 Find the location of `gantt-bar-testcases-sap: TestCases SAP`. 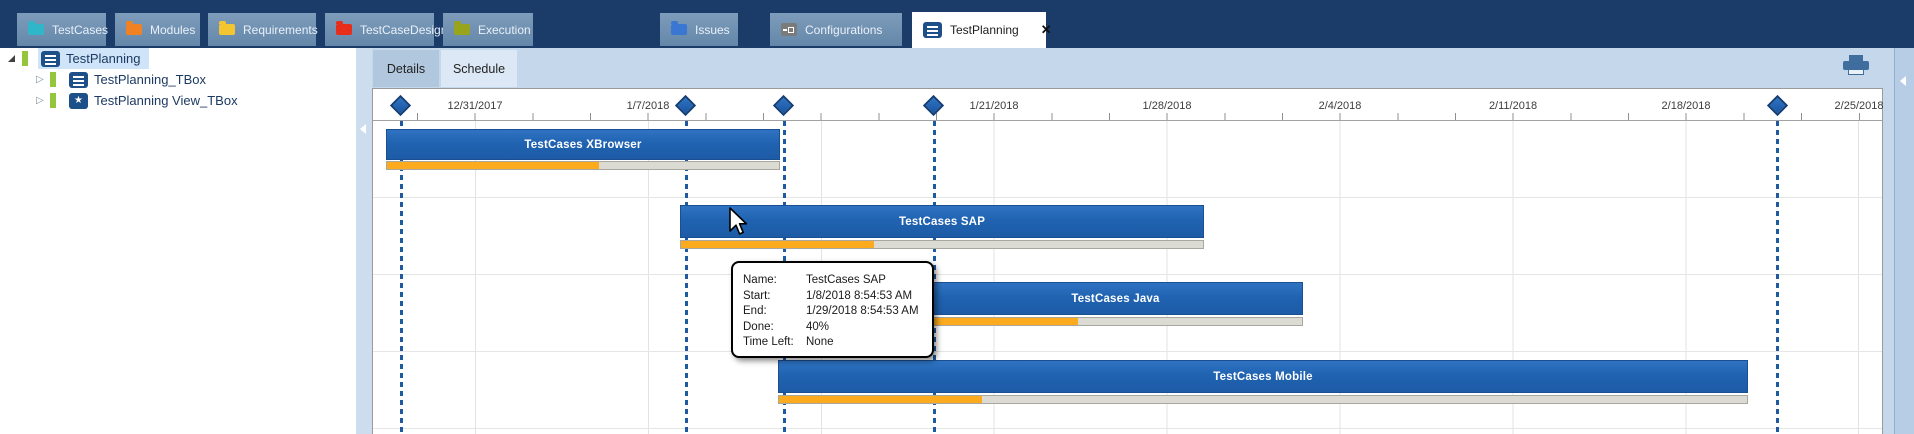

gantt-bar-testcases-sap: TestCases SAP is located at coordinates (942, 221).